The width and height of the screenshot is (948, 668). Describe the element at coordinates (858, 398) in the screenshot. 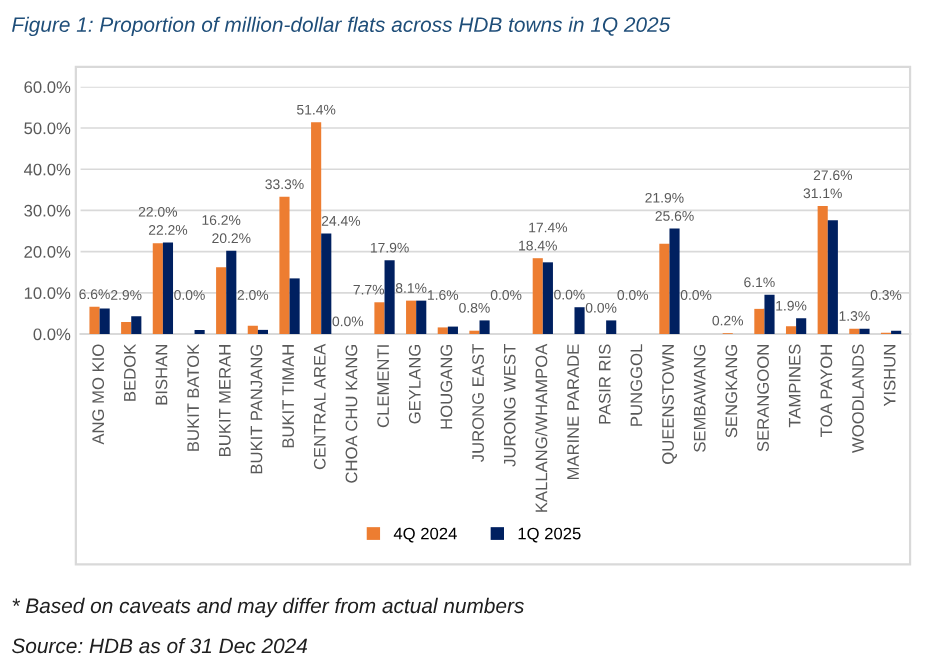

I see `x-tick-label: WOODLANDS` at that location.